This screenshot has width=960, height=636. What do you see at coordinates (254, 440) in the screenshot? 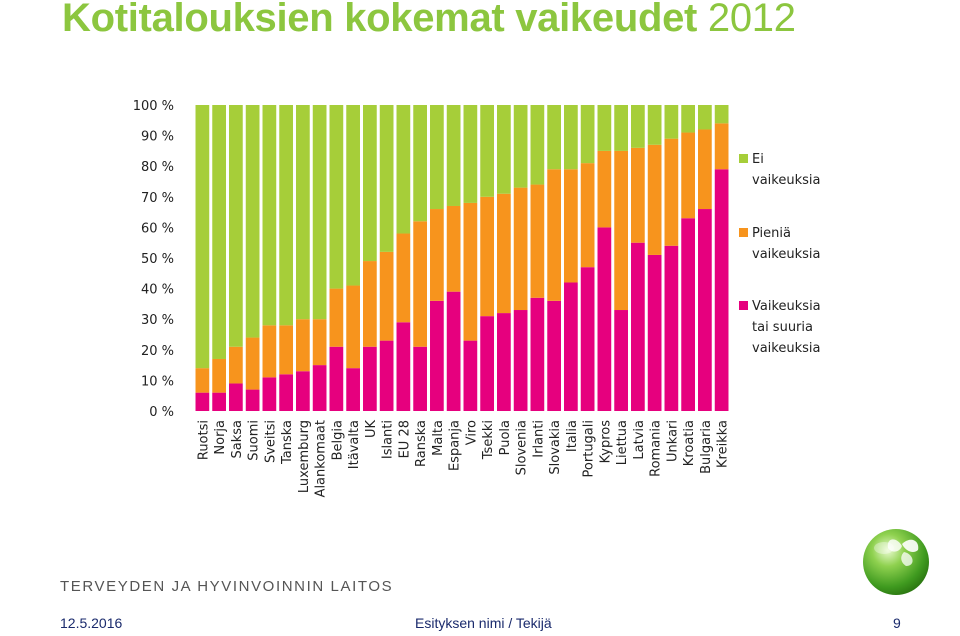
I see `x-tick-label: Suomi` at bounding box center [254, 440].